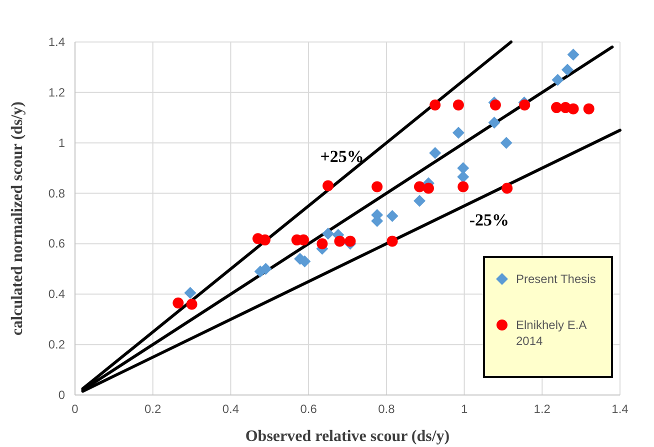 This screenshot has height=447, width=654. I want to click on x-tick-label: 1.2, so click(542, 409).